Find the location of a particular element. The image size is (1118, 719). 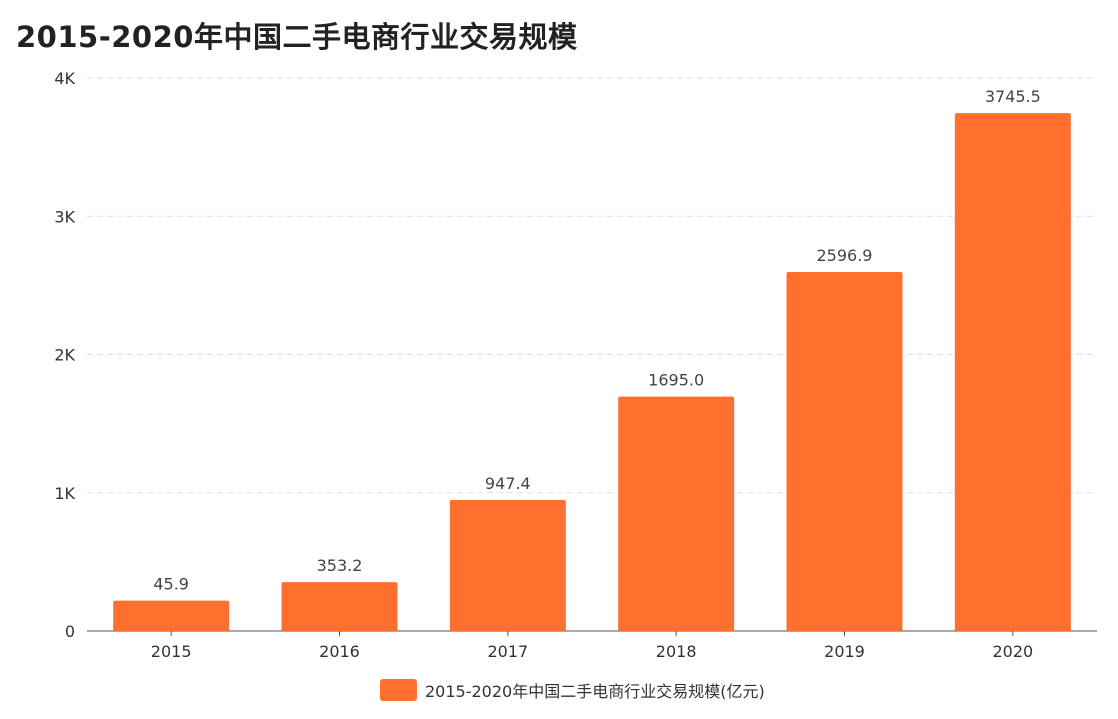

legend-label: 2015-2020年中国二手电商行业交易规模(亿元) is located at coordinates (595, 691).